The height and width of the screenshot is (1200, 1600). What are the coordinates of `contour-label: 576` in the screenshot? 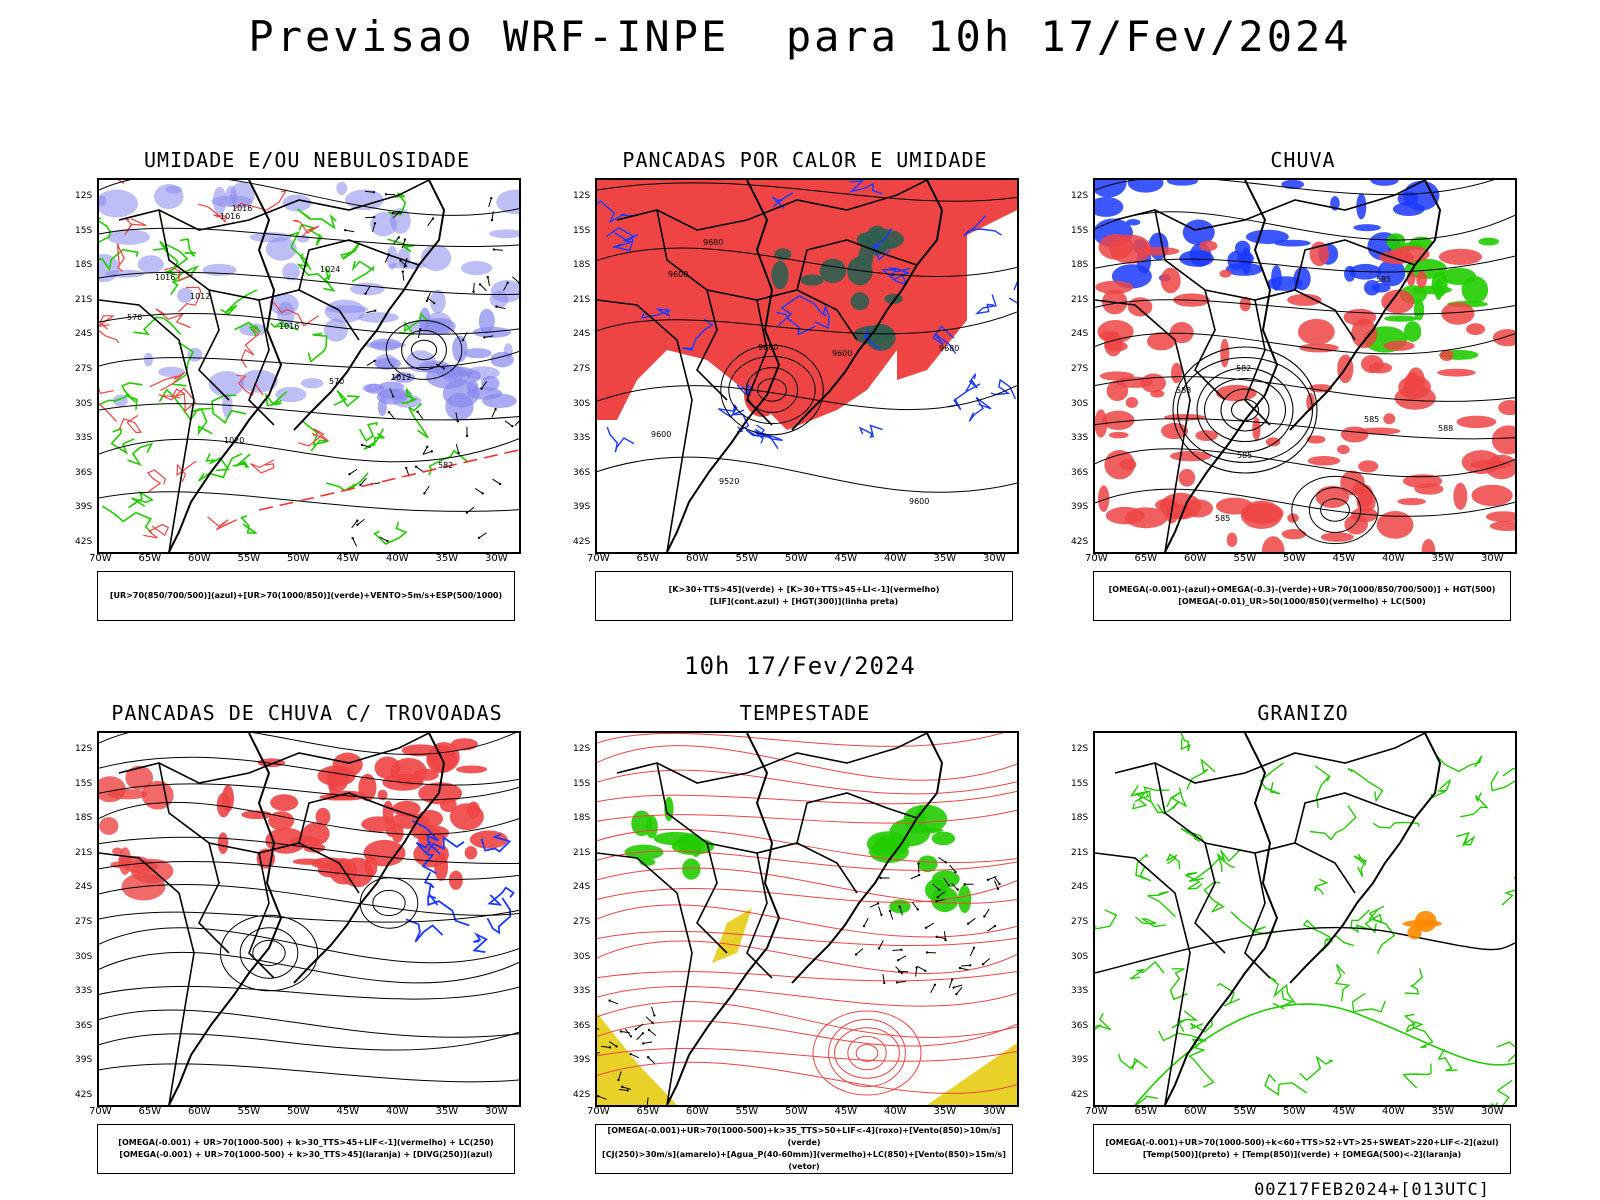 It's located at (134, 317).